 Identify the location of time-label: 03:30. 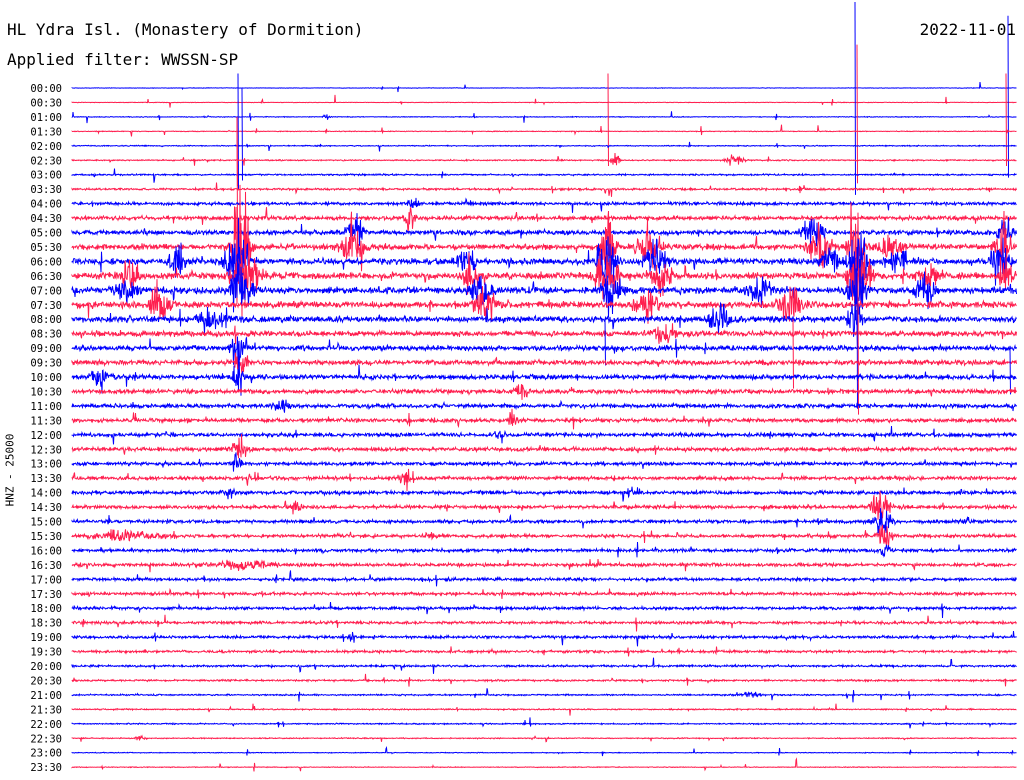
(46, 190).